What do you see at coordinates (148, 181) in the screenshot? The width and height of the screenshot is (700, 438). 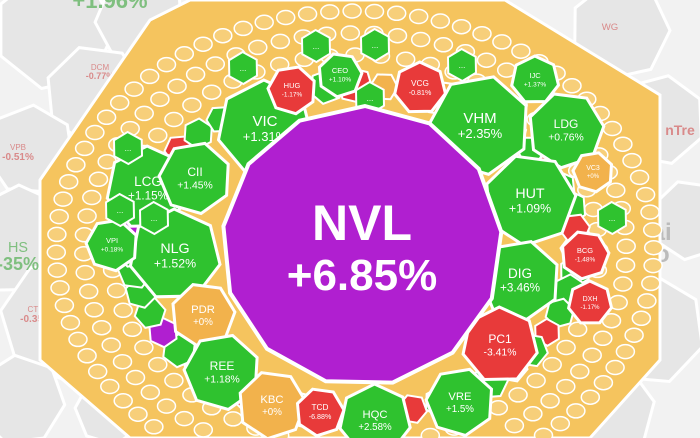 I see `stock-cell-ticker: LCG` at bounding box center [148, 181].